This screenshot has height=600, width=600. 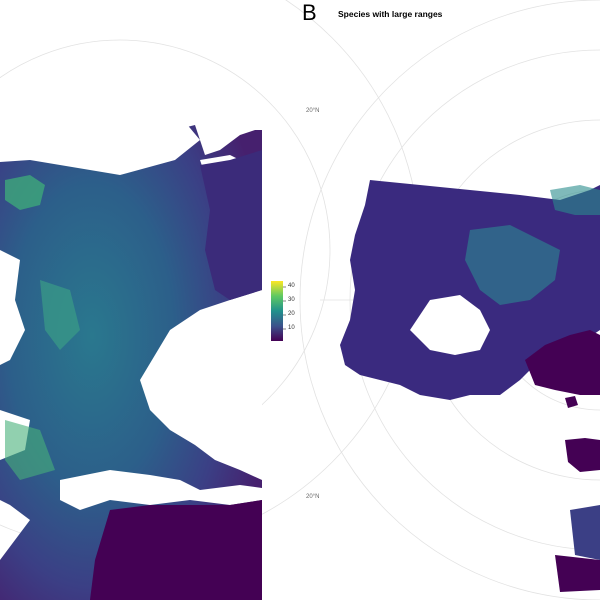 I want to click on legend-colorbar, so click(x=278, y=311).